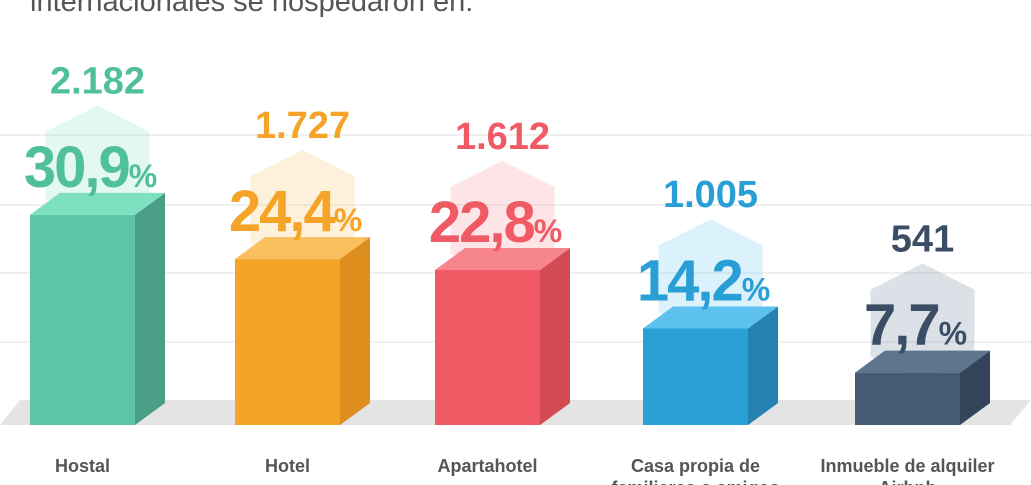 This screenshot has height=485, width=1031. Describe the element at coordinates (482, 222) in the screenshot. I see `value-number: 22,8` at that location.